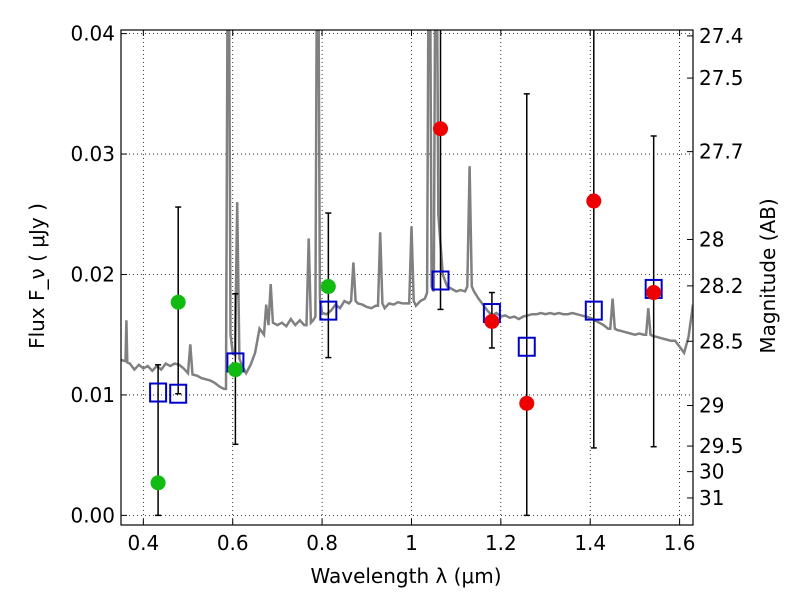  Describe the element at coordinates (92, 515) in the screenshot. I see `y-tick-label: 0.00` at that location.